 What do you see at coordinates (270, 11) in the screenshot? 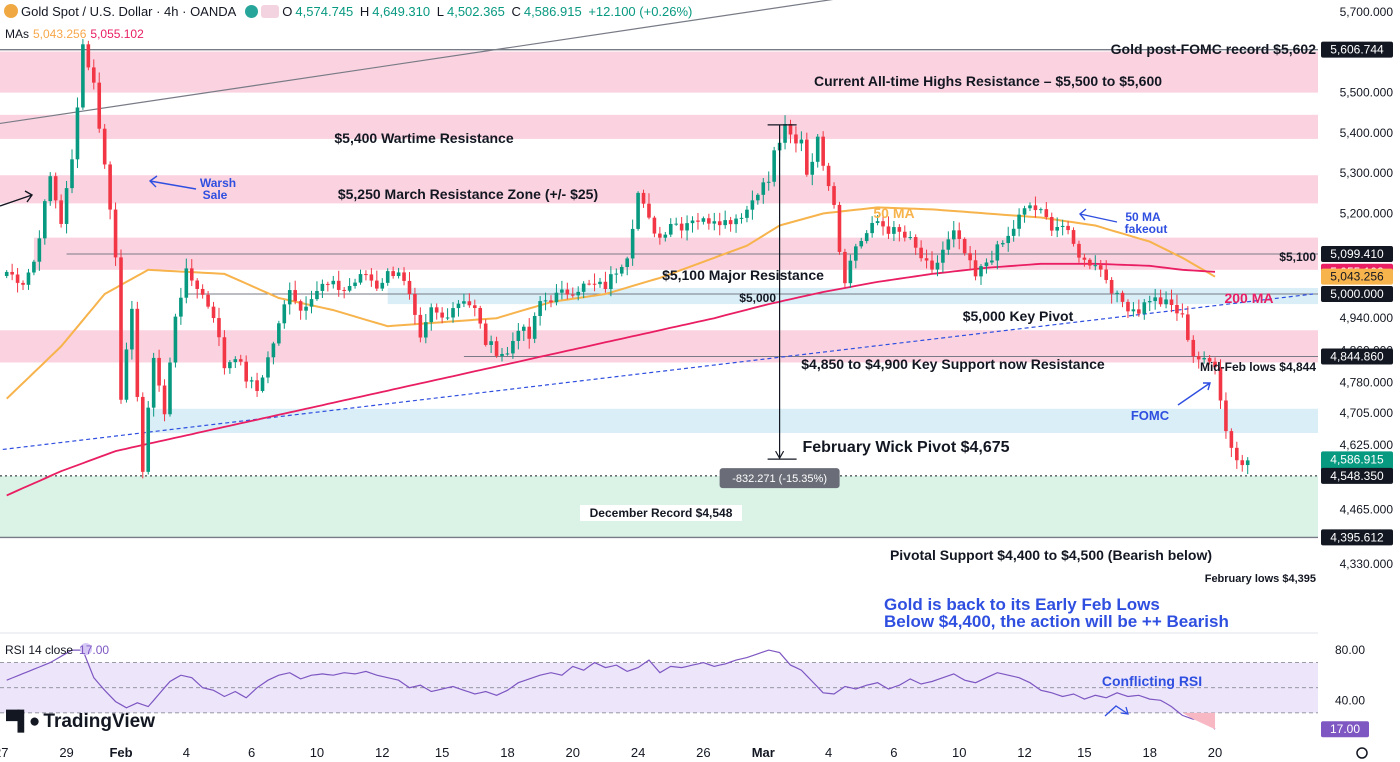
I see `data-badge-icon` at bounding box center [270, 11].